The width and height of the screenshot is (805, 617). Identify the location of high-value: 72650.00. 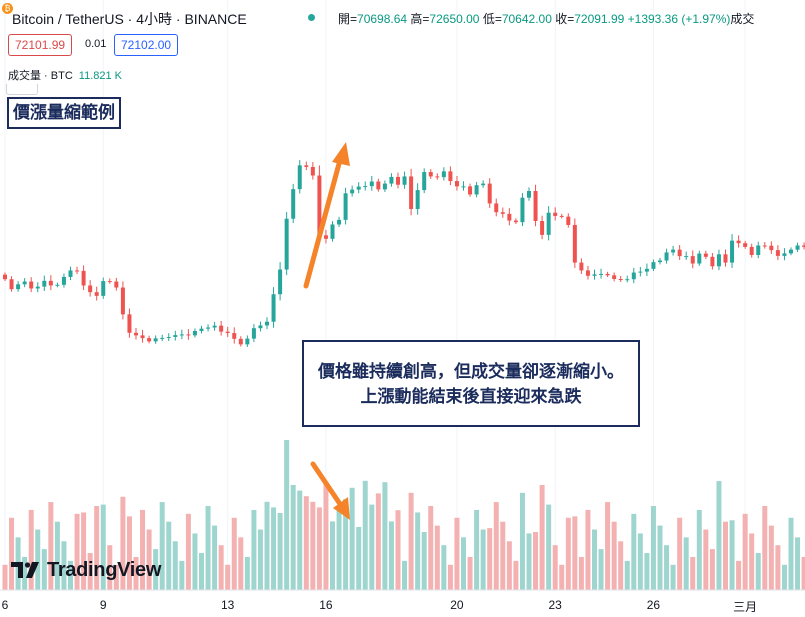
(454, 19).